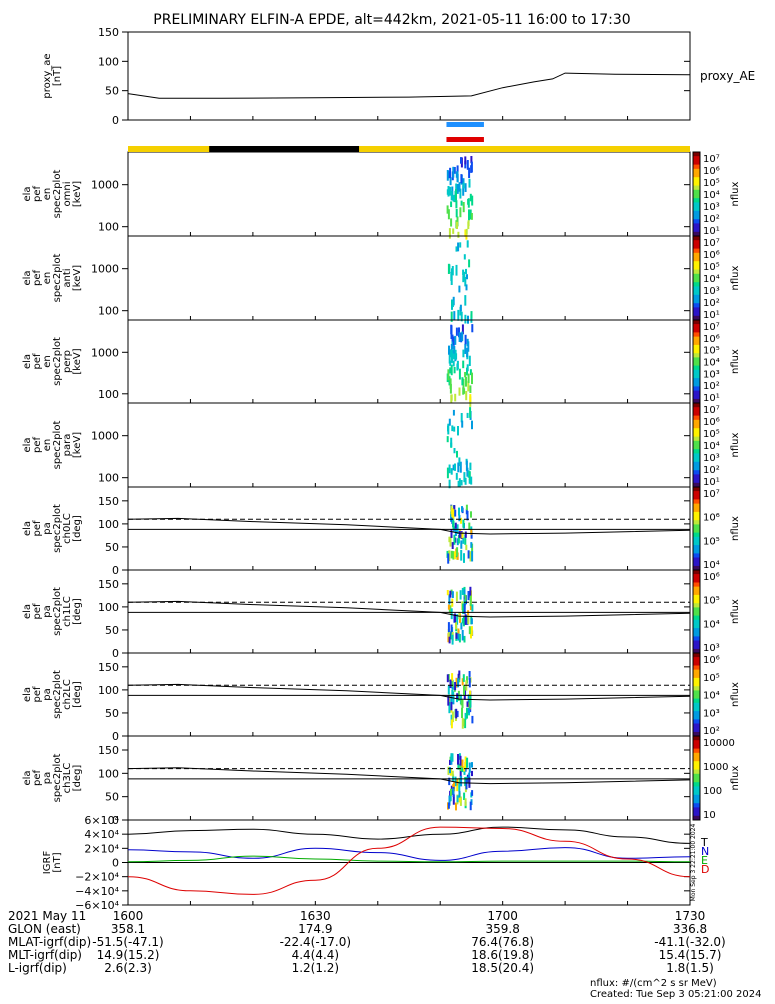 This screenshot has height=1004, width=775. Describe the element at coordinates (108, 773) in the screenshot. I see `y-tick-label: 100` at that location.